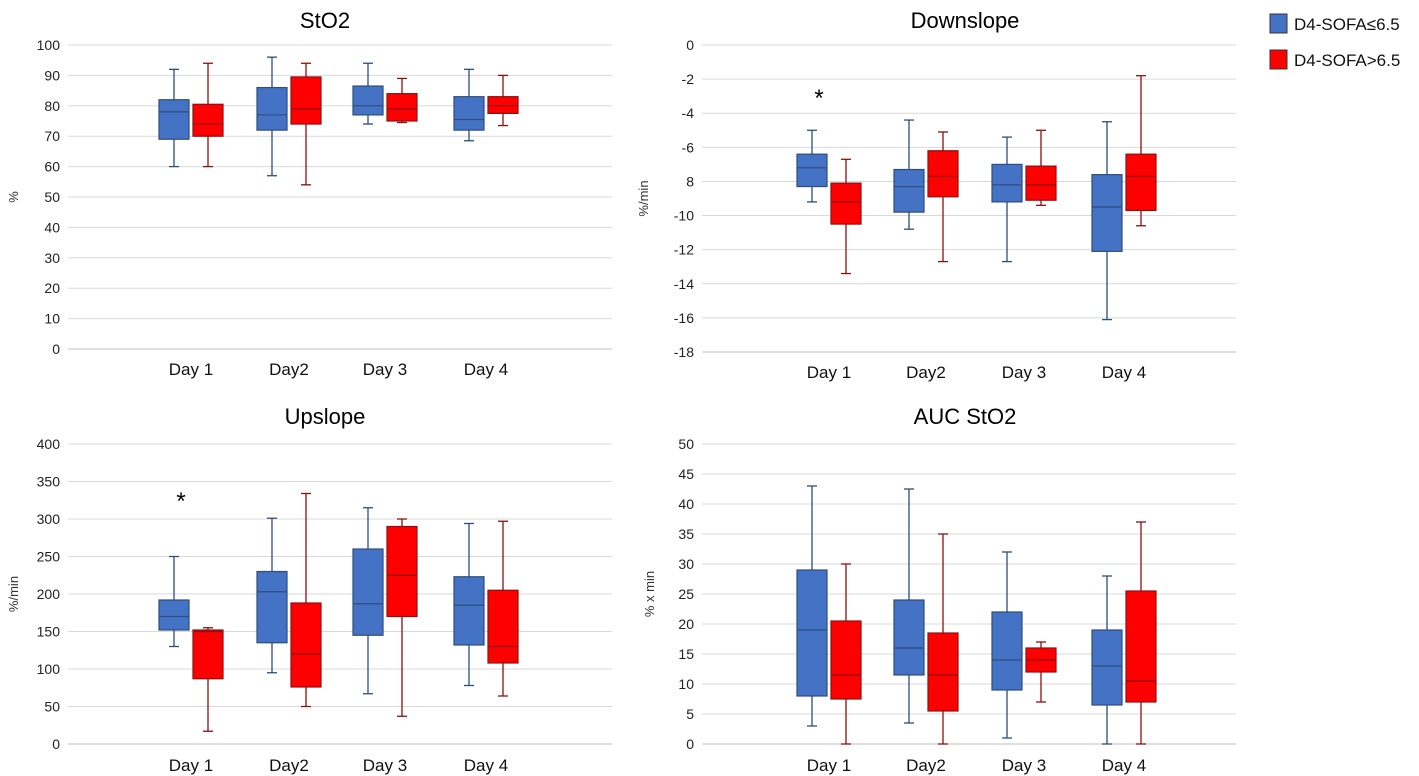 Image resolution: width=1419 pixels, height=776 pixels. Describe the element at coordinates (684, 284) in the screenshot. I see `y-tick-label: -14` at that location.